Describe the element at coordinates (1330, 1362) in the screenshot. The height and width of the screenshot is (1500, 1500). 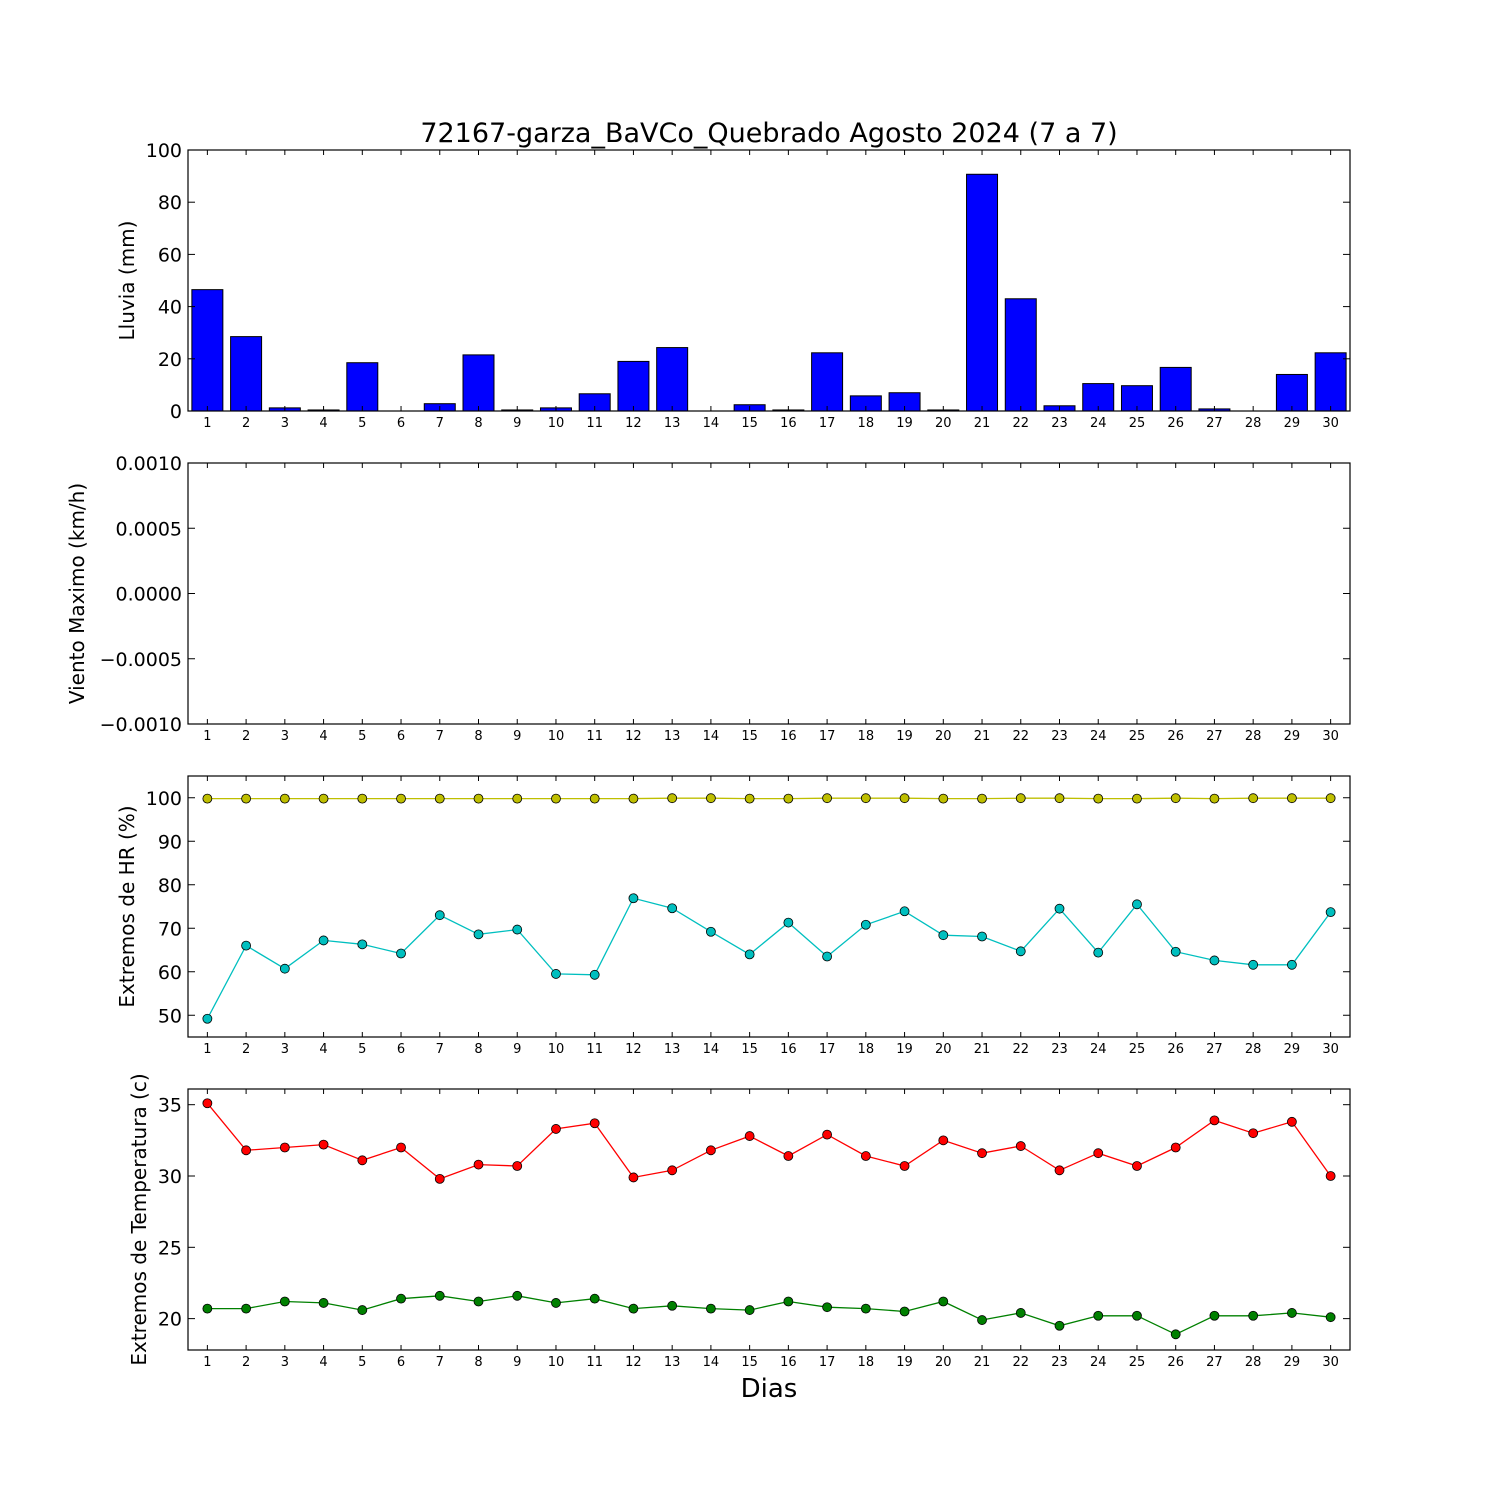
I see `temperature-xtick-label: 30` at that location.